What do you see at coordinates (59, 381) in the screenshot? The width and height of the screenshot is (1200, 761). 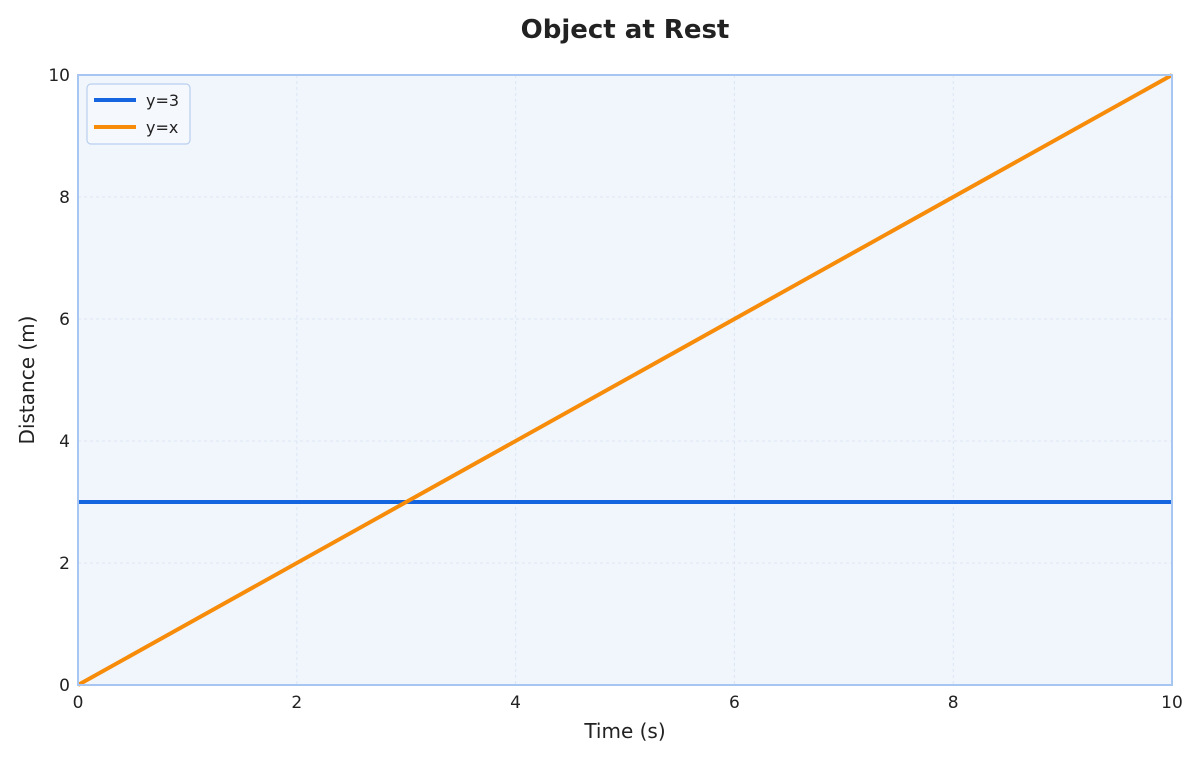 I see `y-axis-ticks: 0 2 4 6 8 10` at bounding box center [59, 381].